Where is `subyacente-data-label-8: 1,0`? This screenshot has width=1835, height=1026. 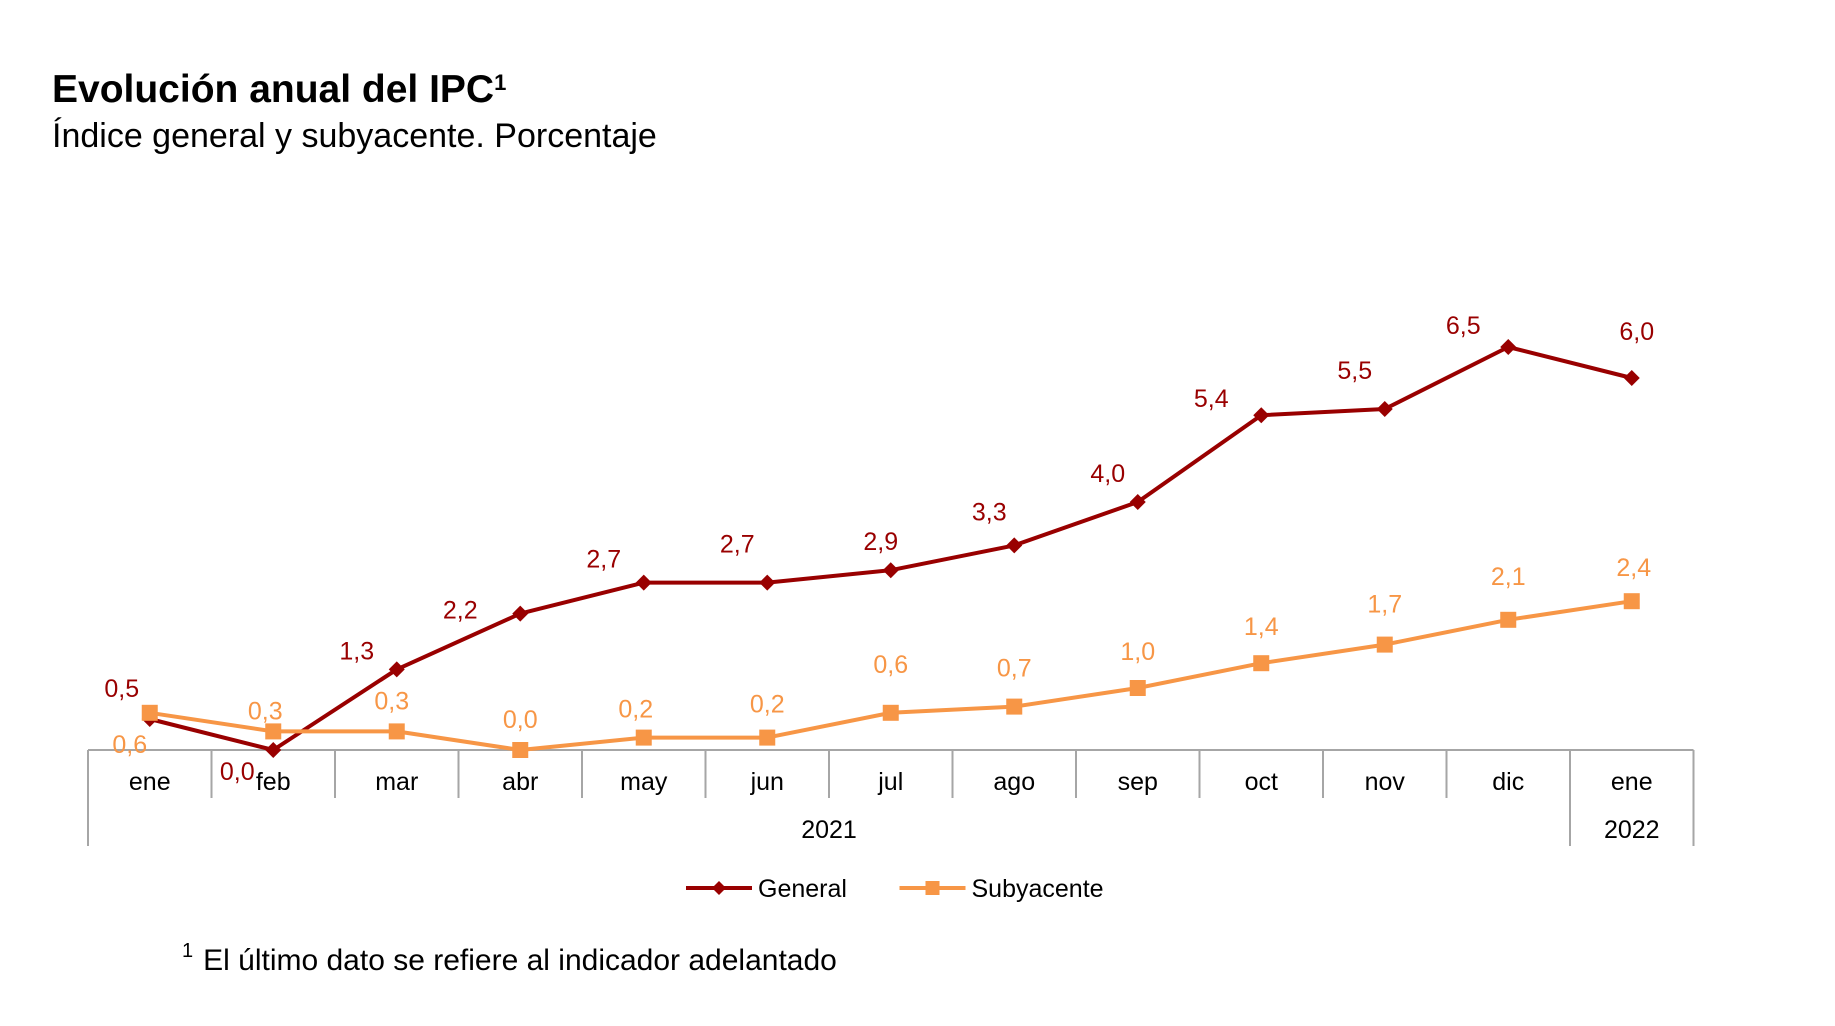 subyacente-data-label-8: 1,0 is located at coordinates (1137, 652).